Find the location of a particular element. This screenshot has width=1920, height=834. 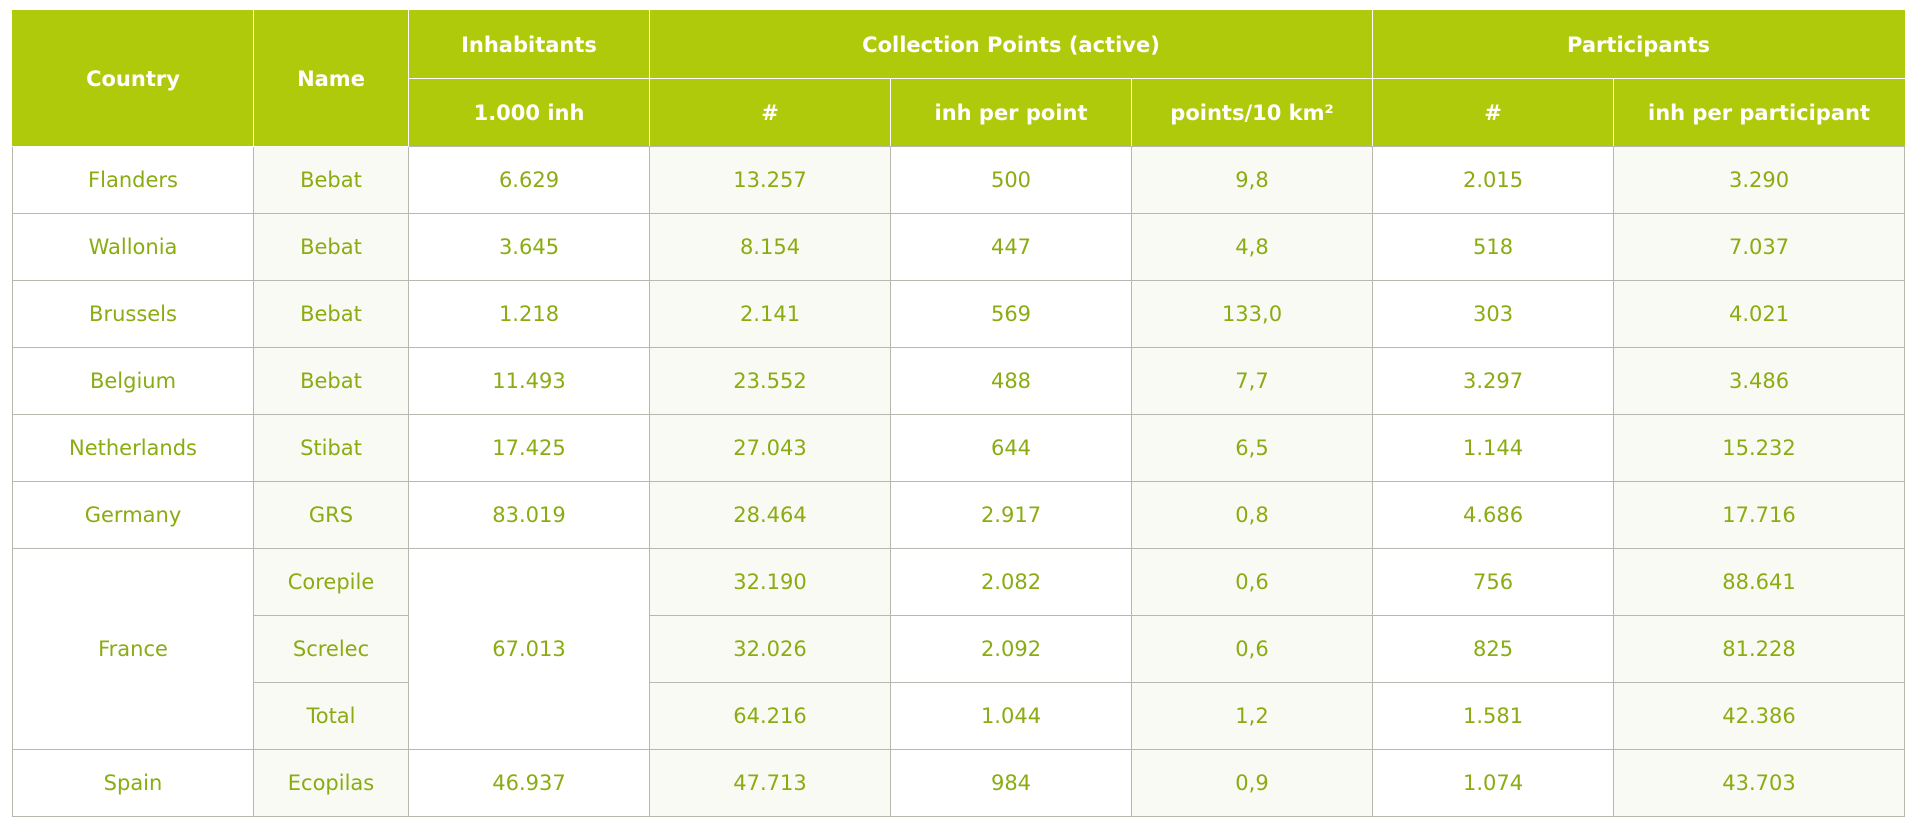

cell-cp-density: 7,7 is located at coordinates (1252, 381).